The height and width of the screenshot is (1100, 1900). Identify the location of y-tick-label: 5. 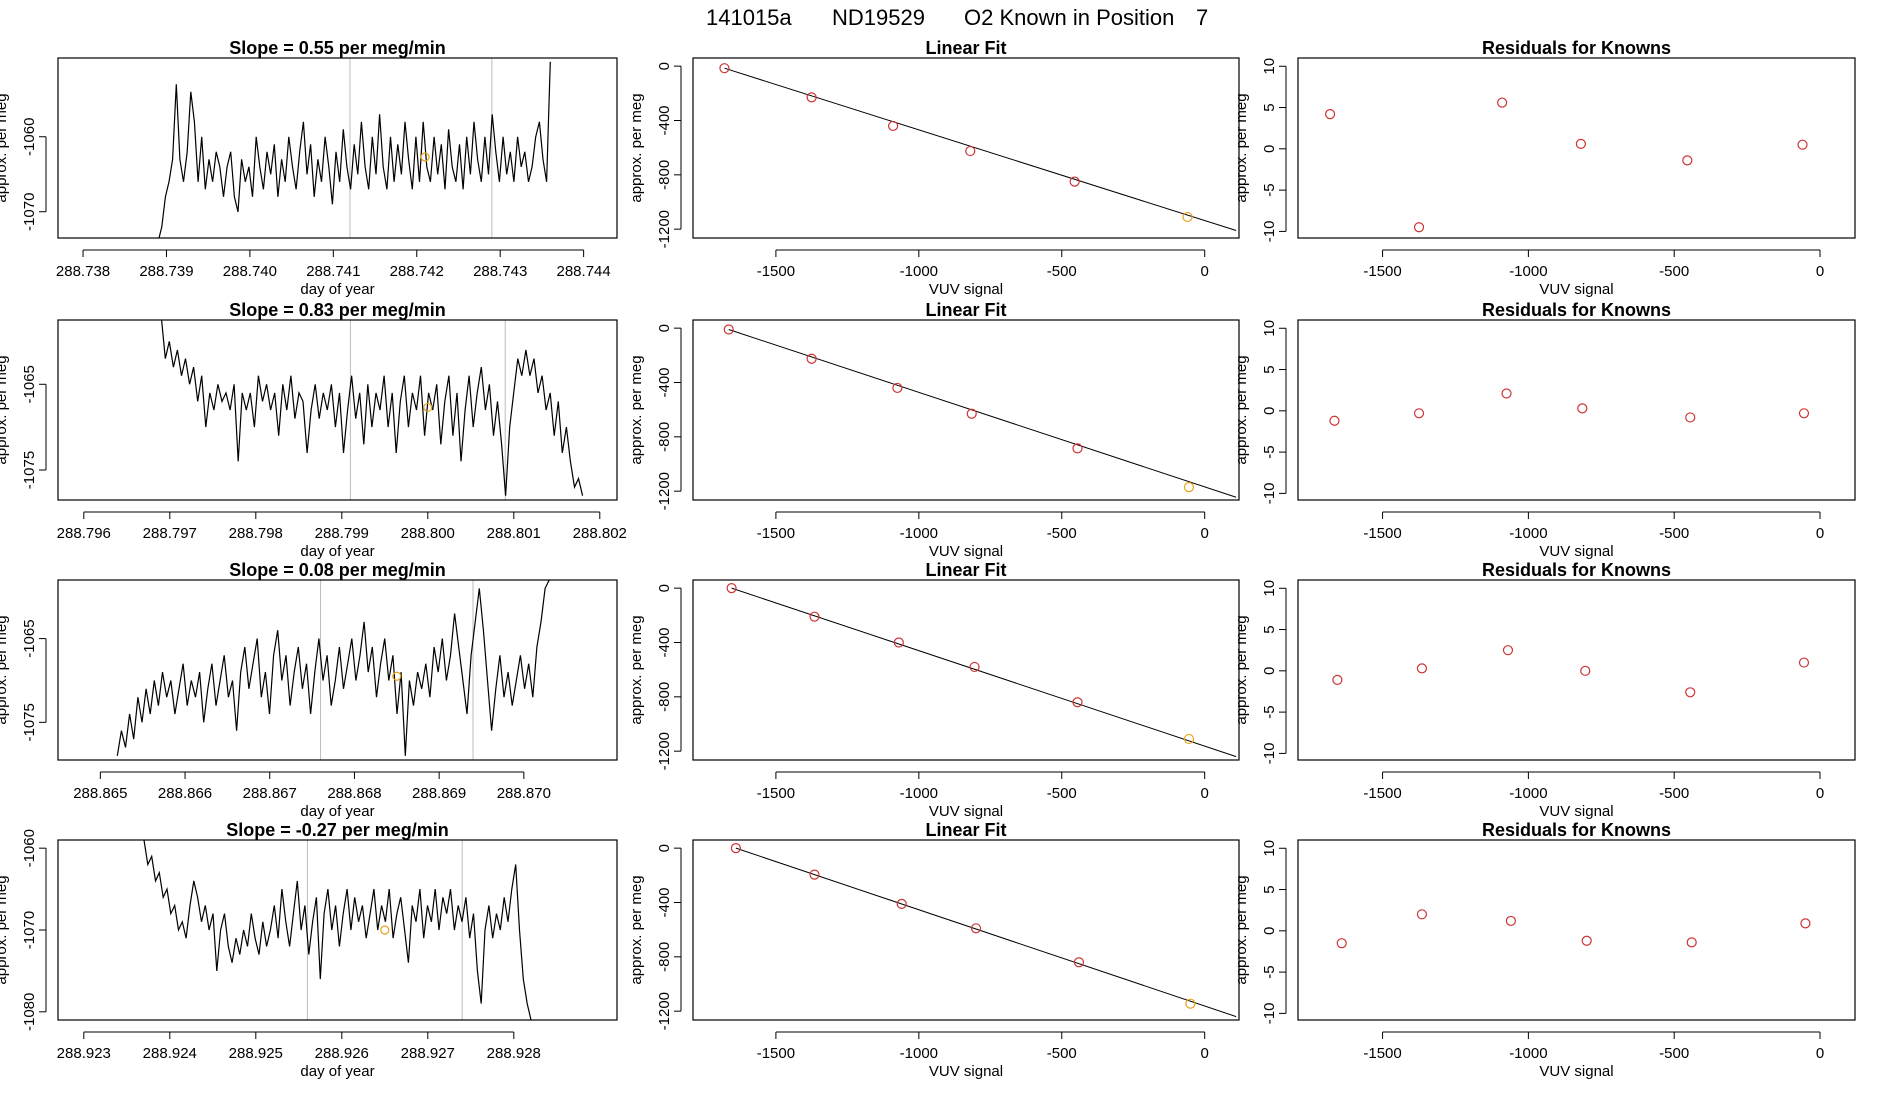
(1269, 107).